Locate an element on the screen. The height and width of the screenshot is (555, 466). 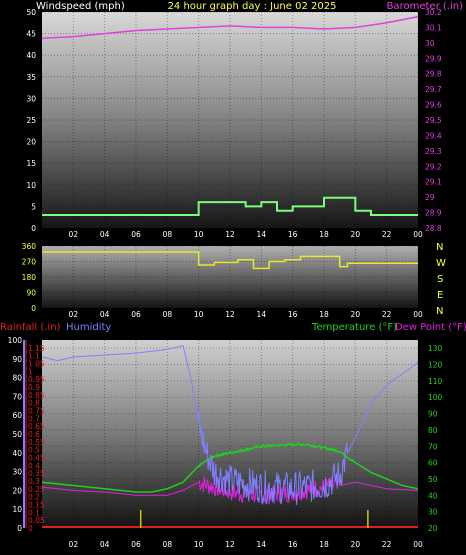
windspeed-tick-label: 40 is located at coordinates (31, 55).